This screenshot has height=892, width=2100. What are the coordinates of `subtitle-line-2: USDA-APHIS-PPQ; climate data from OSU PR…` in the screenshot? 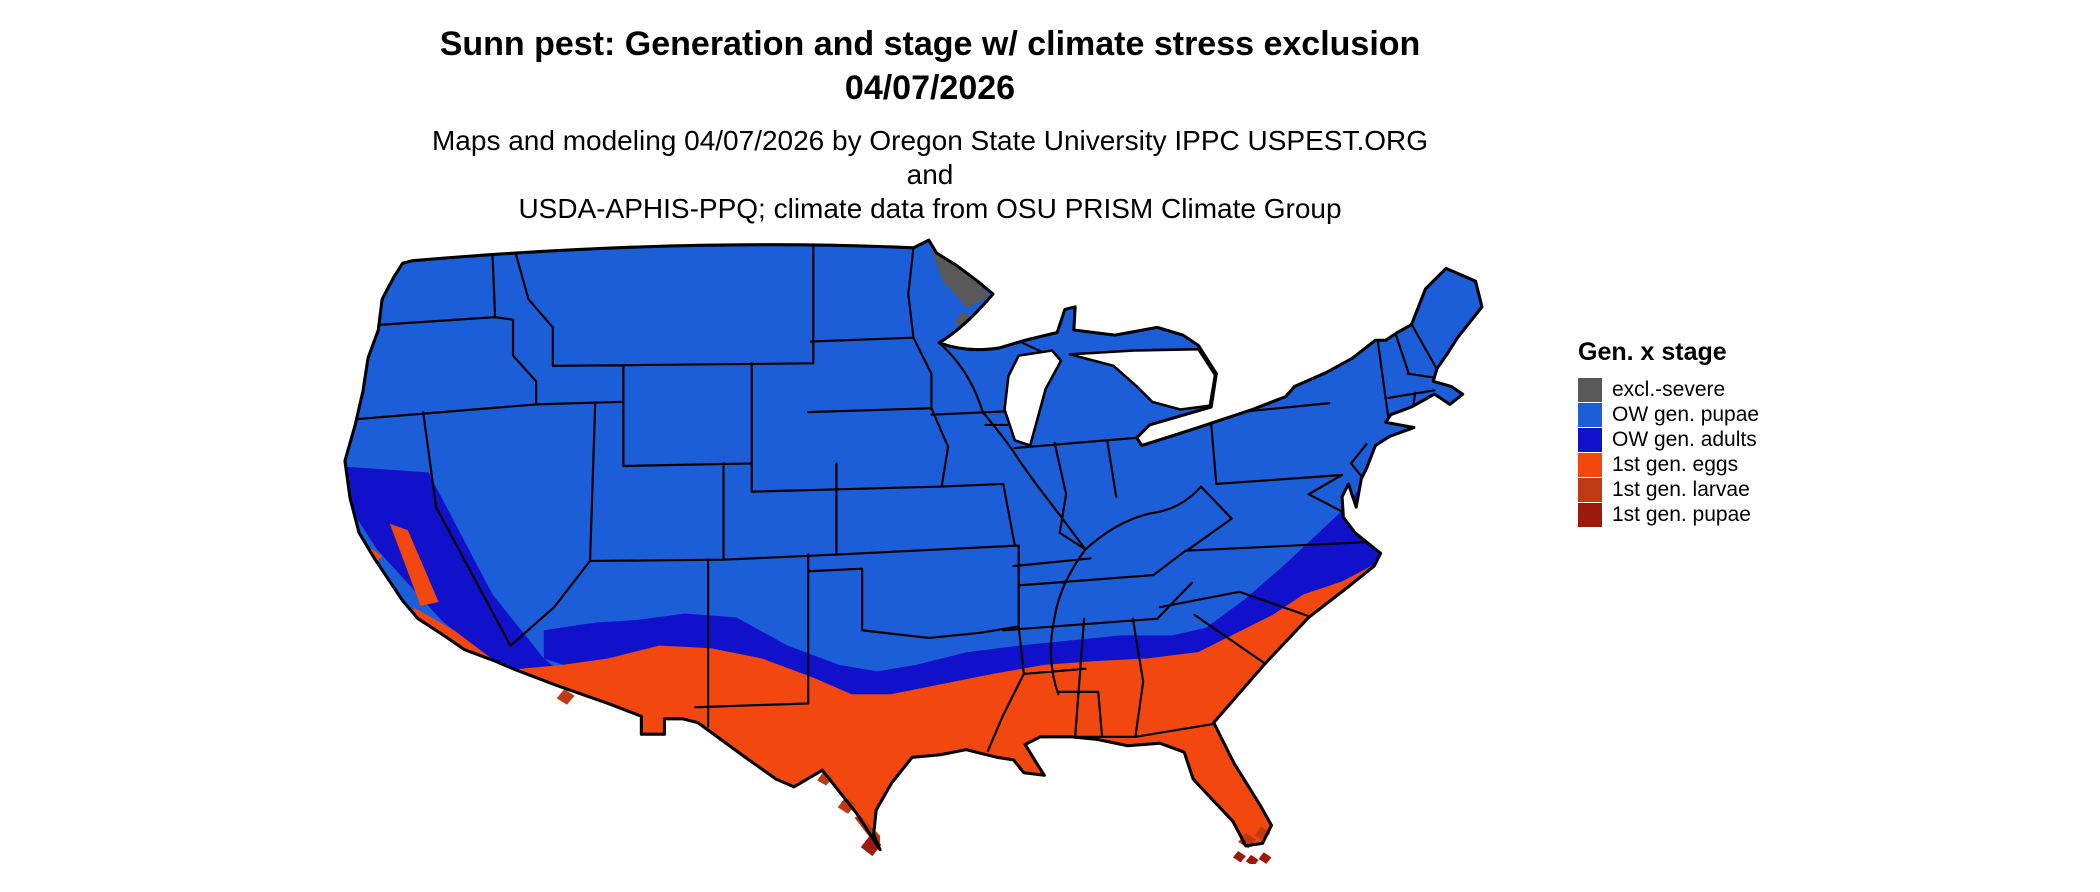 It's located at (930, 209).